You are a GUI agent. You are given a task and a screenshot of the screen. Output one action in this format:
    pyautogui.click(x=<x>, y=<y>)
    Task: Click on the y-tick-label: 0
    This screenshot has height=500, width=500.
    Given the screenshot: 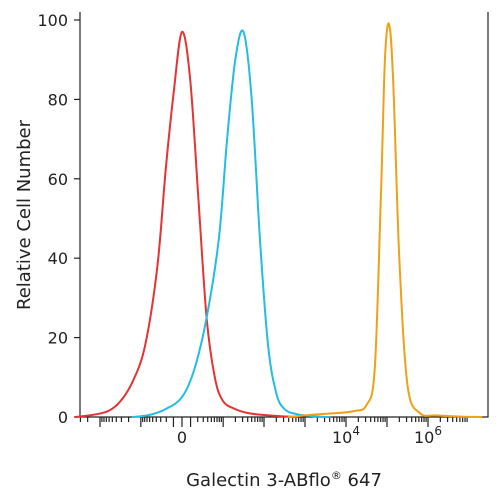 What is the action you would take?
    pyautogui.click(x=63, y=417)
    